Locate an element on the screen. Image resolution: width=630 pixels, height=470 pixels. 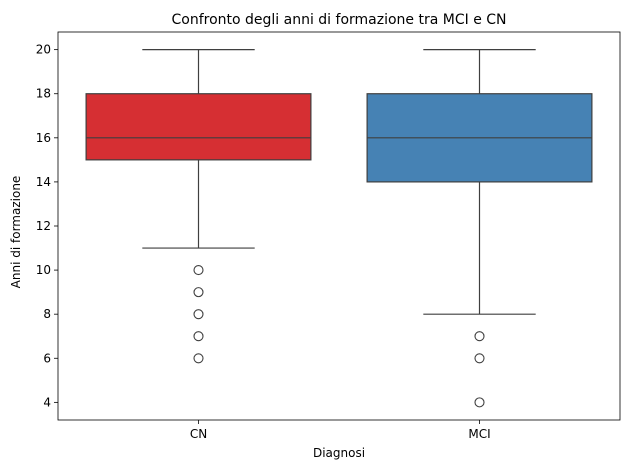
y-tick-label: 20 is located at coordinates (43, 50).